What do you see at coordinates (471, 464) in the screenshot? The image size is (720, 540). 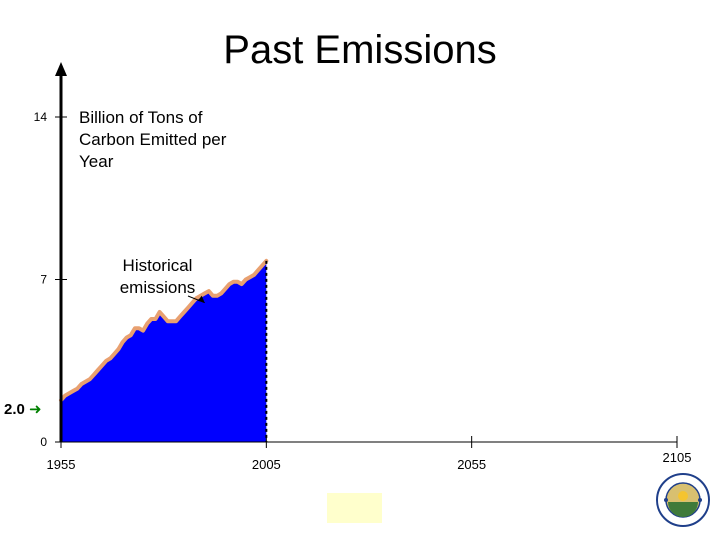 I see `x-tick-label: 2055` at bounding box center [471, 464].